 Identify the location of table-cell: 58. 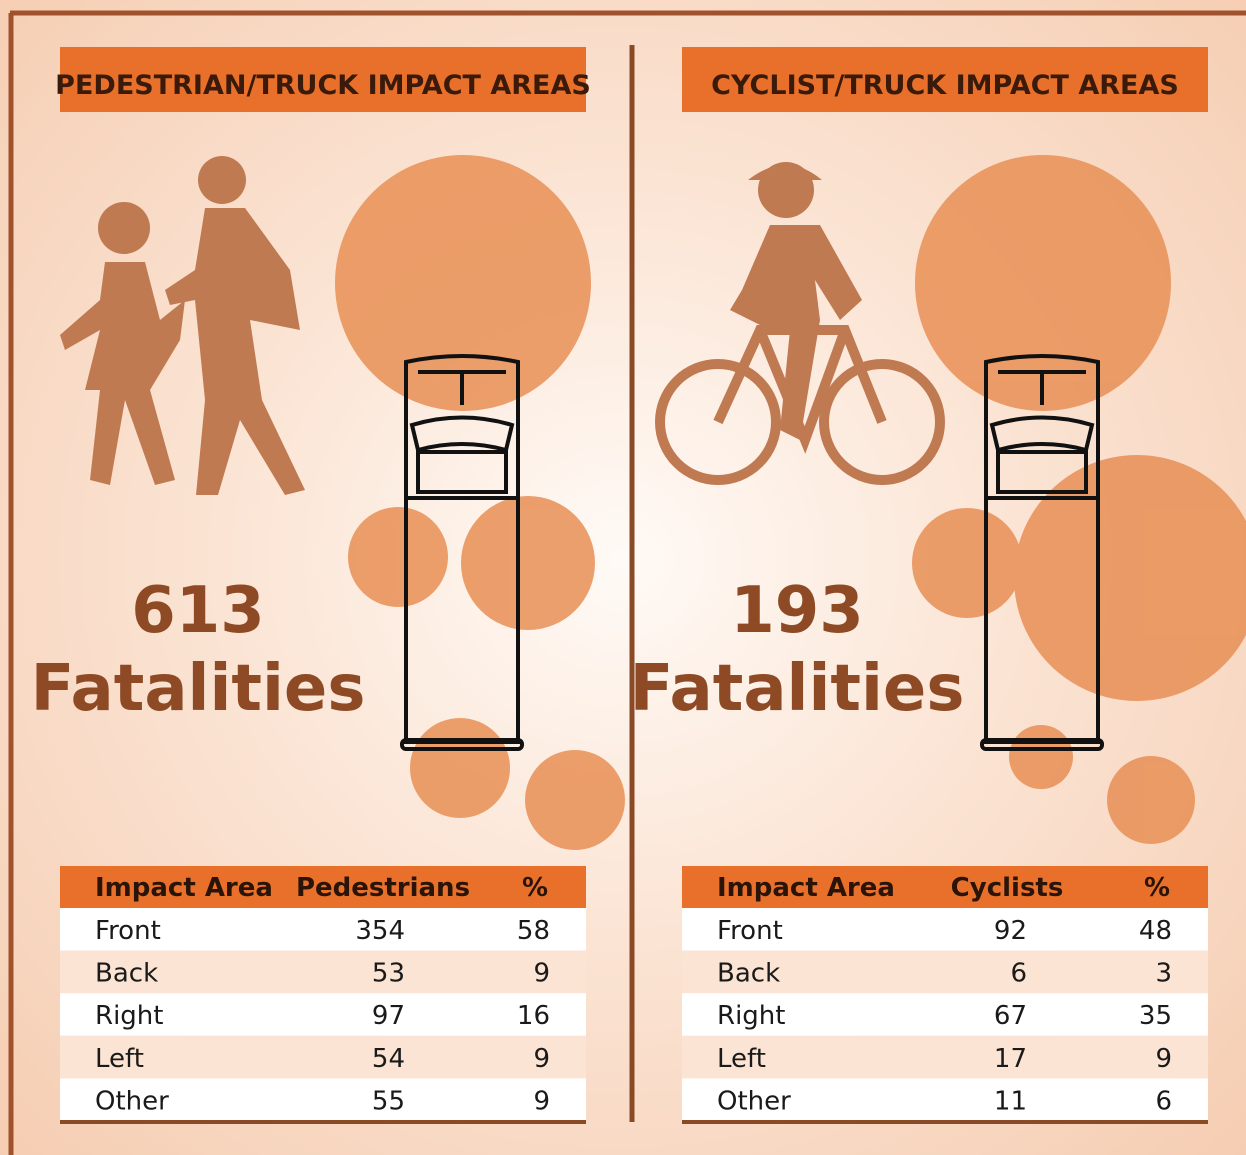
(533, 931).